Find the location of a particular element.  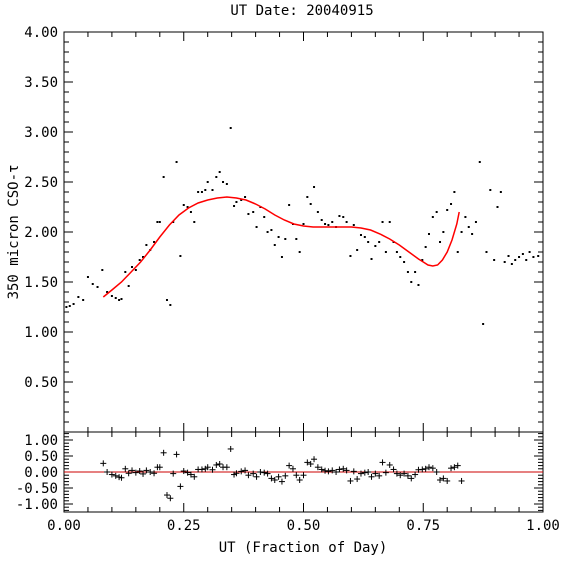

y-tick-label: -1.00 is located at coordinates (37, 505).